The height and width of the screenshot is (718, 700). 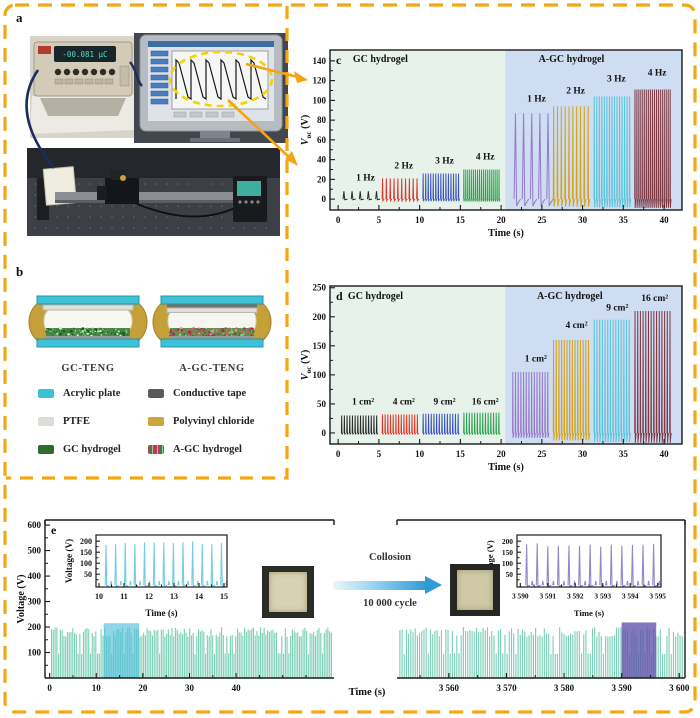 I want to click on svg-text: 1 Hz, so click(x=366, y=178).